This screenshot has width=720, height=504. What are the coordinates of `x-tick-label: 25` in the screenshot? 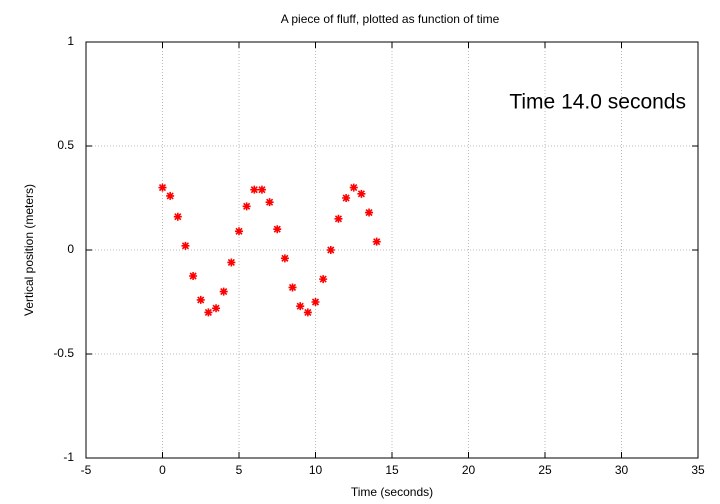 It's located at (545, 470).